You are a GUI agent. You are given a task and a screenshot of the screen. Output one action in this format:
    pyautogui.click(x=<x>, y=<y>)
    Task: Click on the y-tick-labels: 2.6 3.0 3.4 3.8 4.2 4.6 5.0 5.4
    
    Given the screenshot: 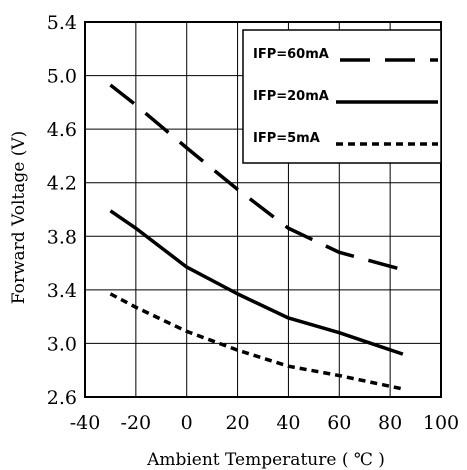 What is the action you would take?
    pyautogui.click(x=62, y=210)
    